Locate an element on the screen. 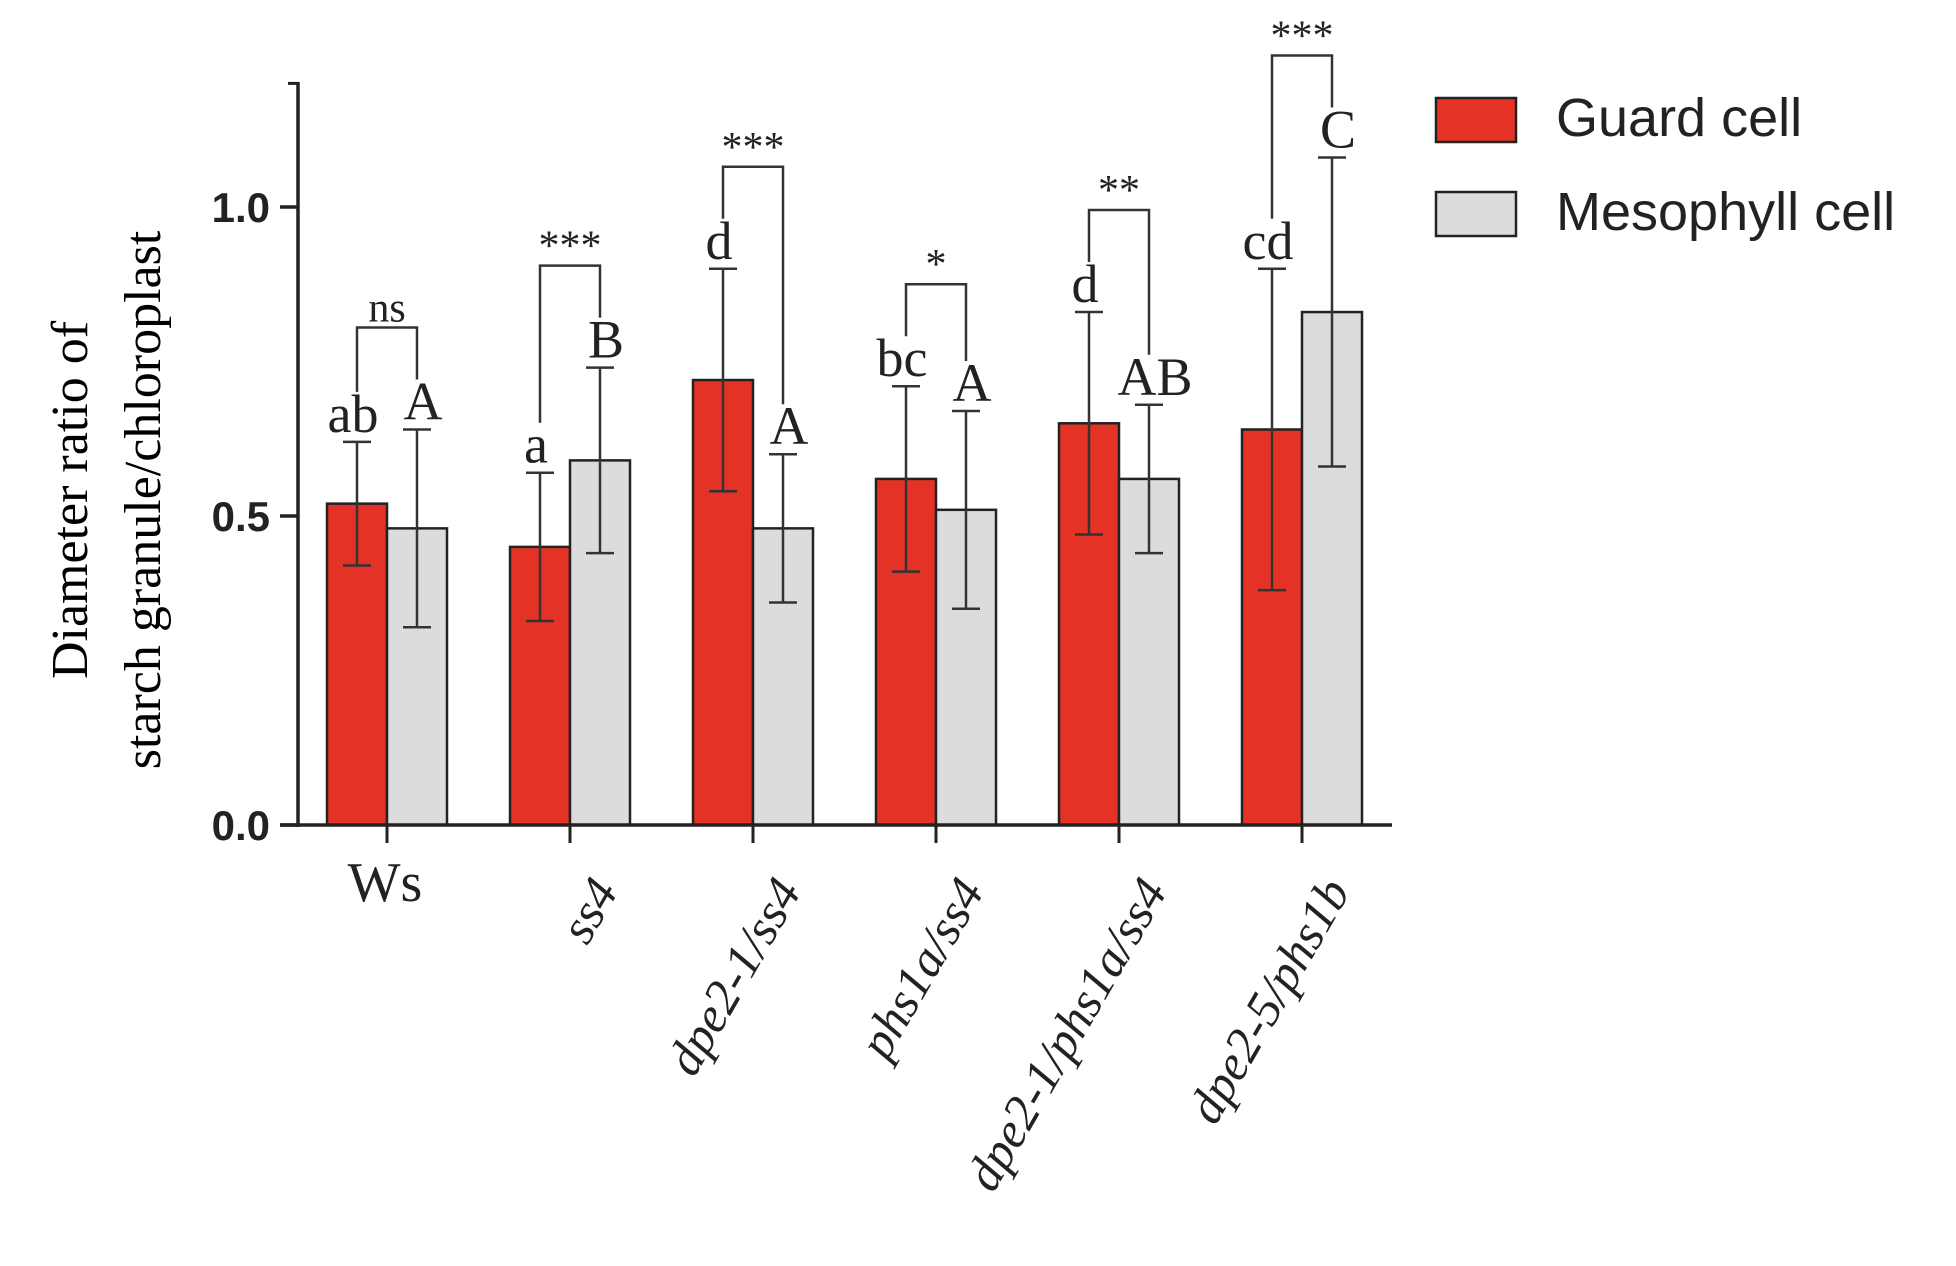  x-tick-label: dpe2-5/phs1b is located at coordinates (1268, 1001).